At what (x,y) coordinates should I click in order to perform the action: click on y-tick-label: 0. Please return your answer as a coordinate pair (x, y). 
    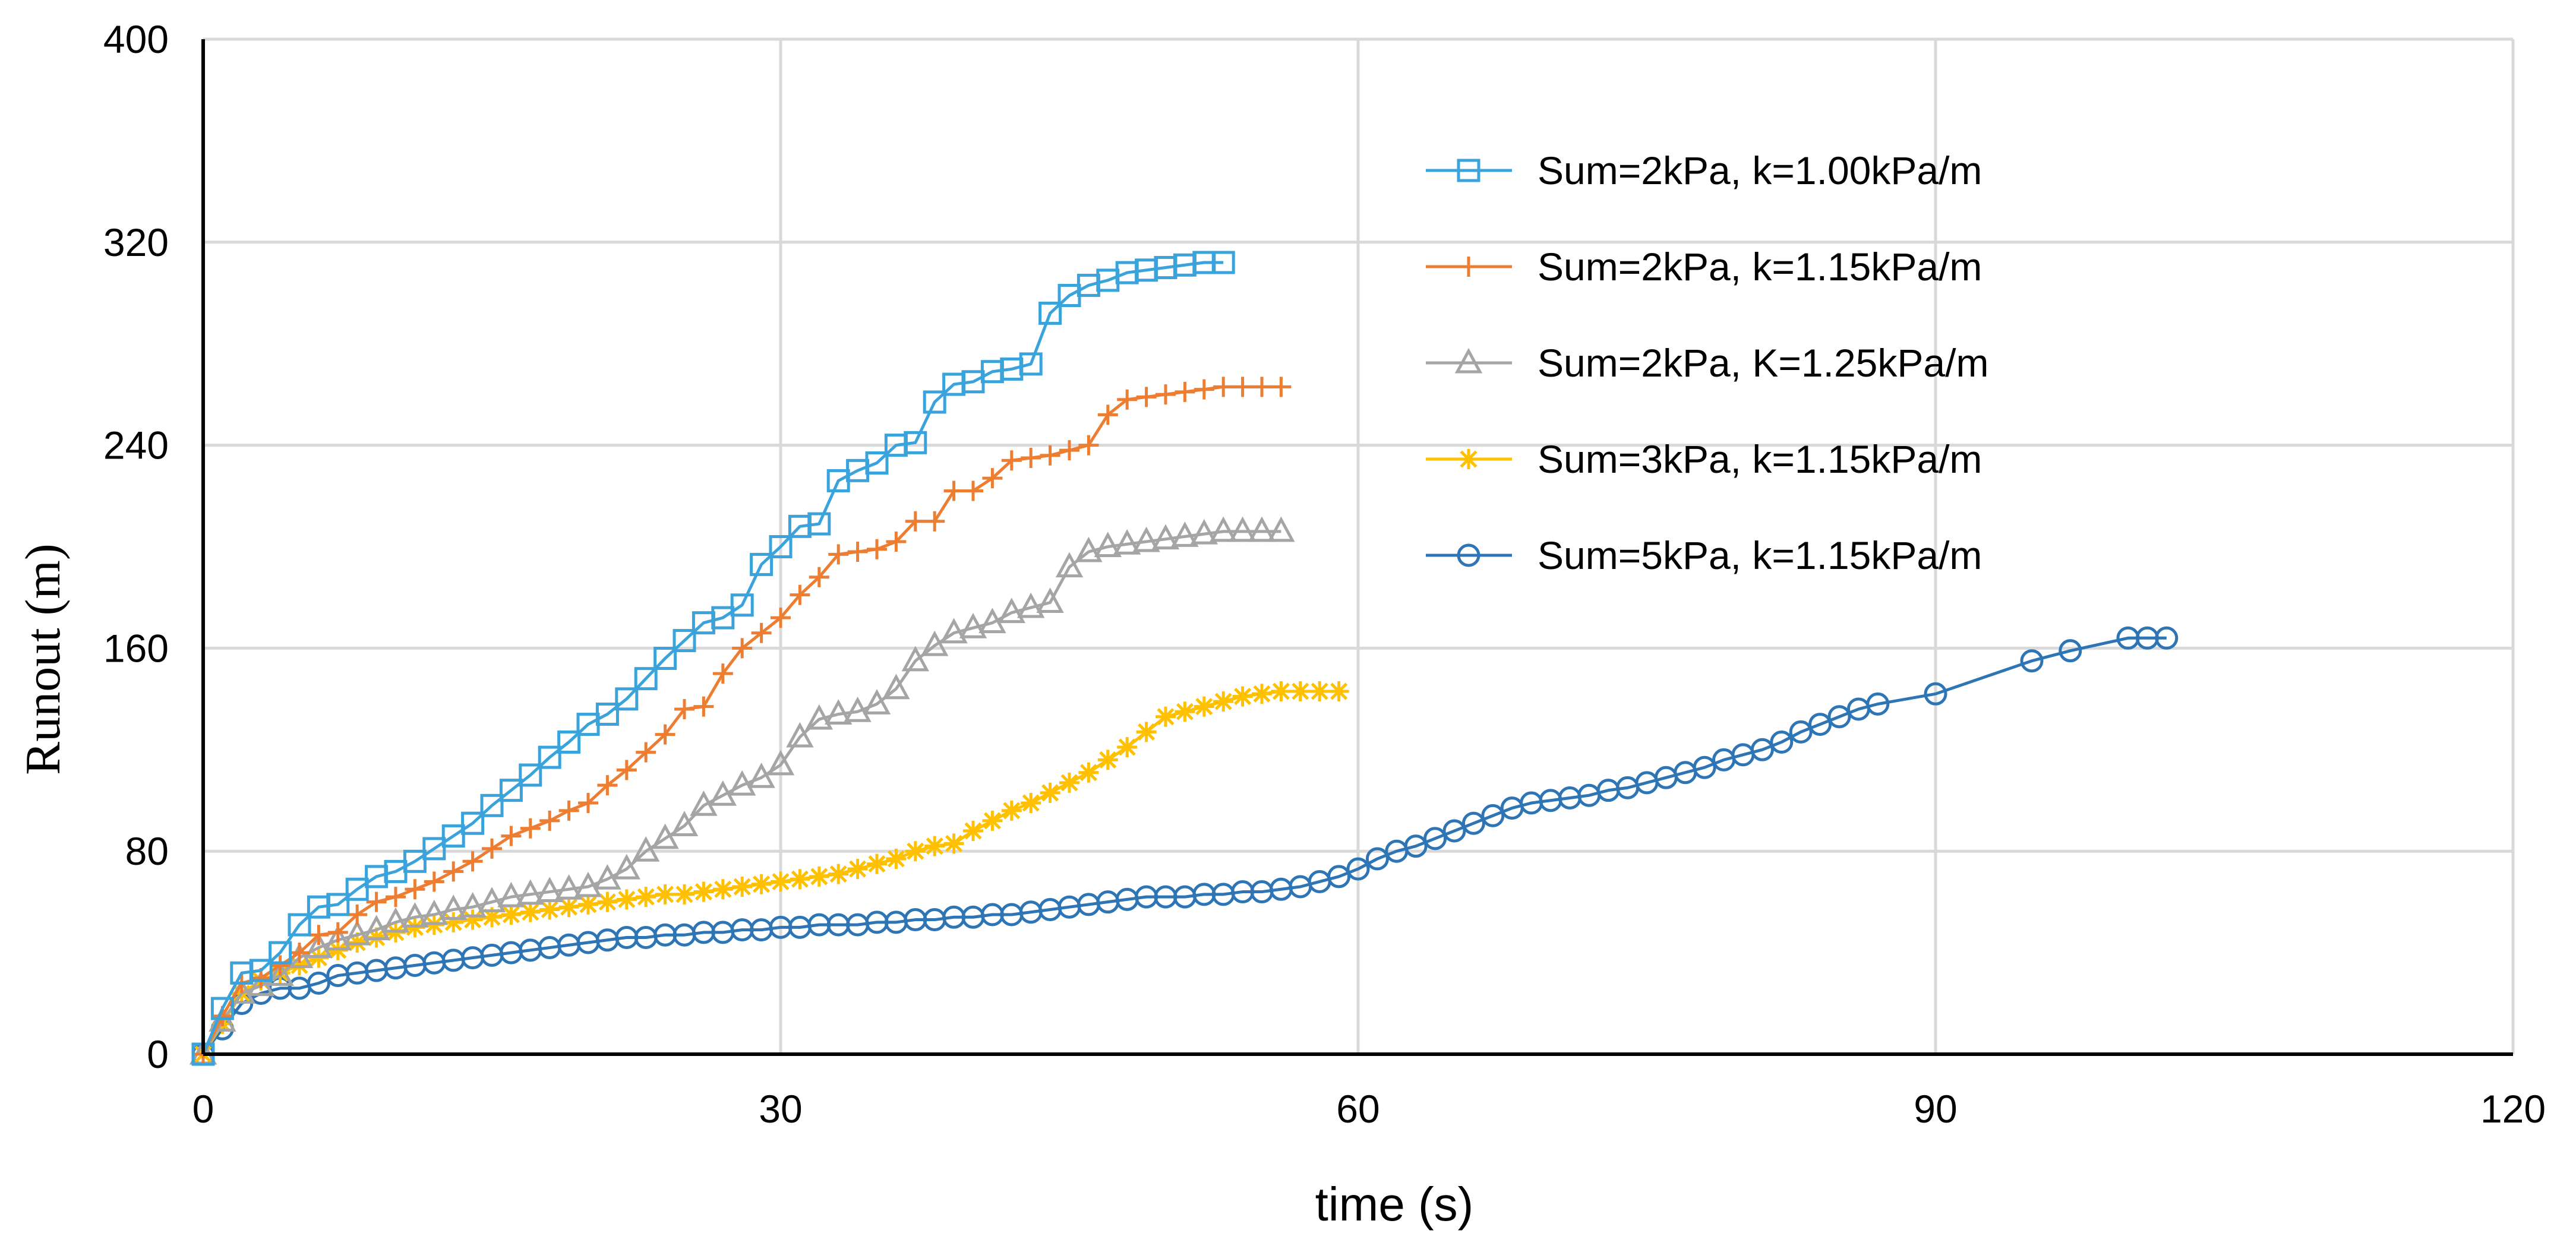
    Looking at the image, I should click on (158, 1054).